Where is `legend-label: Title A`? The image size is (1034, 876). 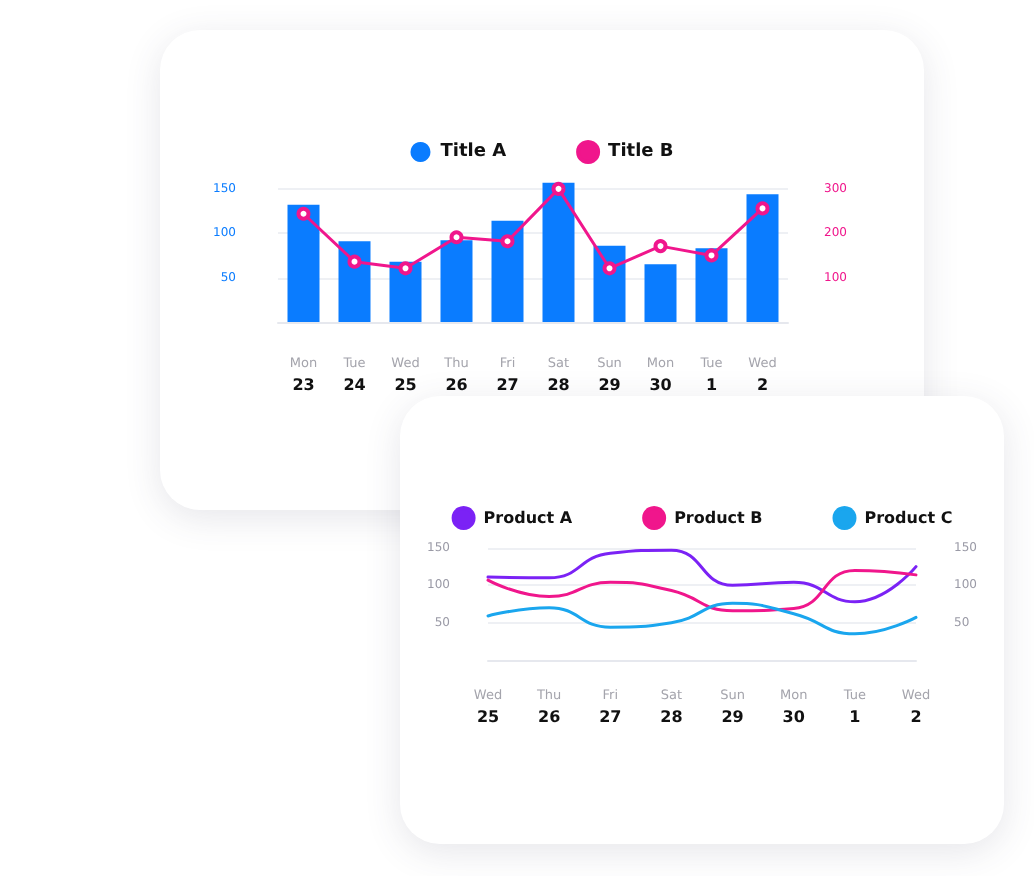
legend-label: Title A is located at coordinates (473, 152).